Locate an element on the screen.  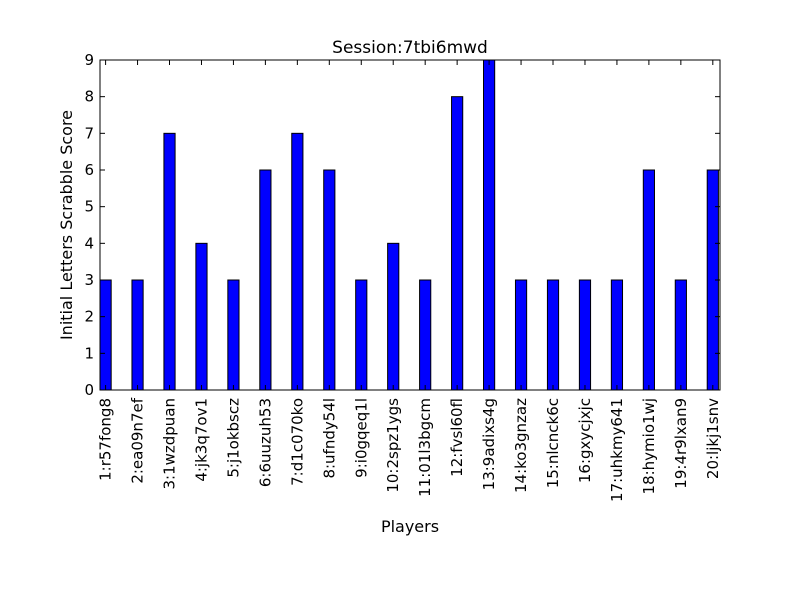
x-tick-label: 13:9adixs4g is located at coordinates (489, 444).